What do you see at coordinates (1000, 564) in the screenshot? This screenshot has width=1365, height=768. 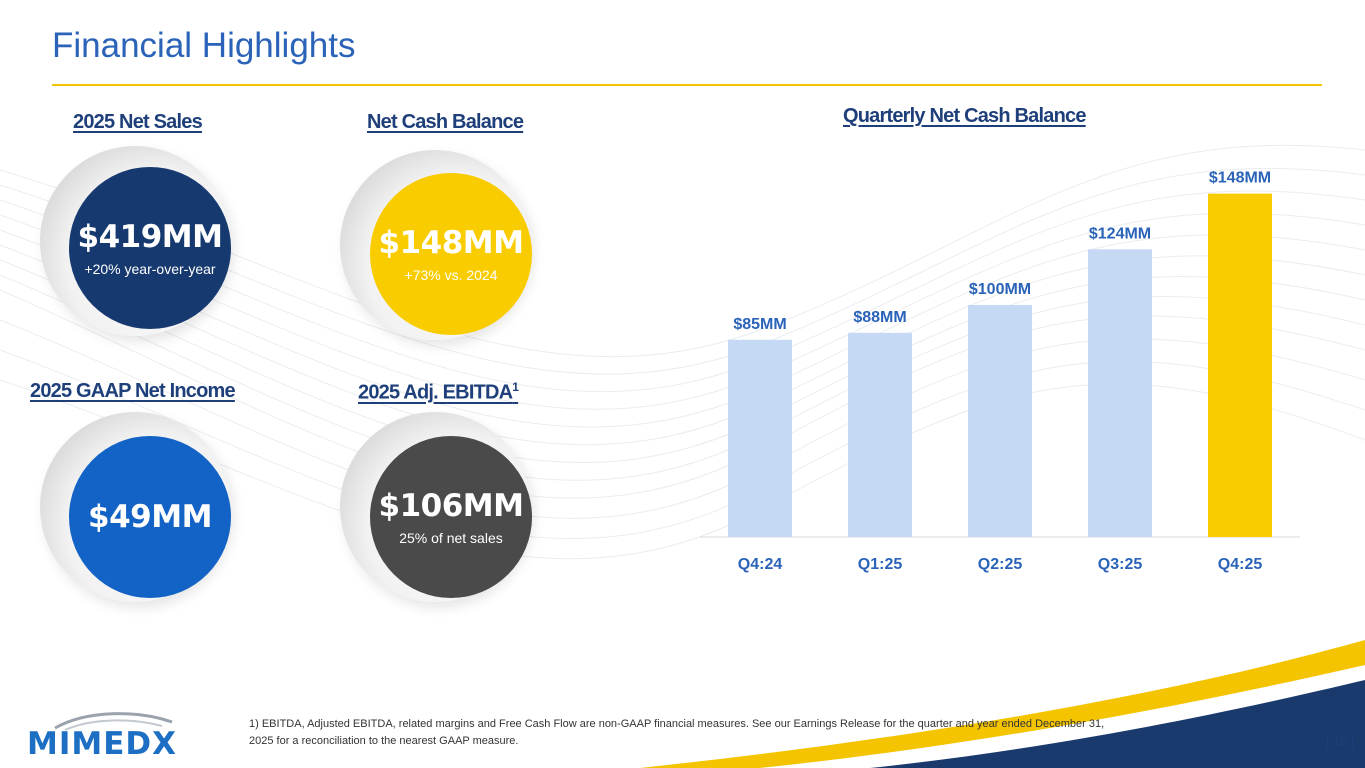 I see `tick-label-Q2-25: Q2:25` at bounding box center [1000, 564].